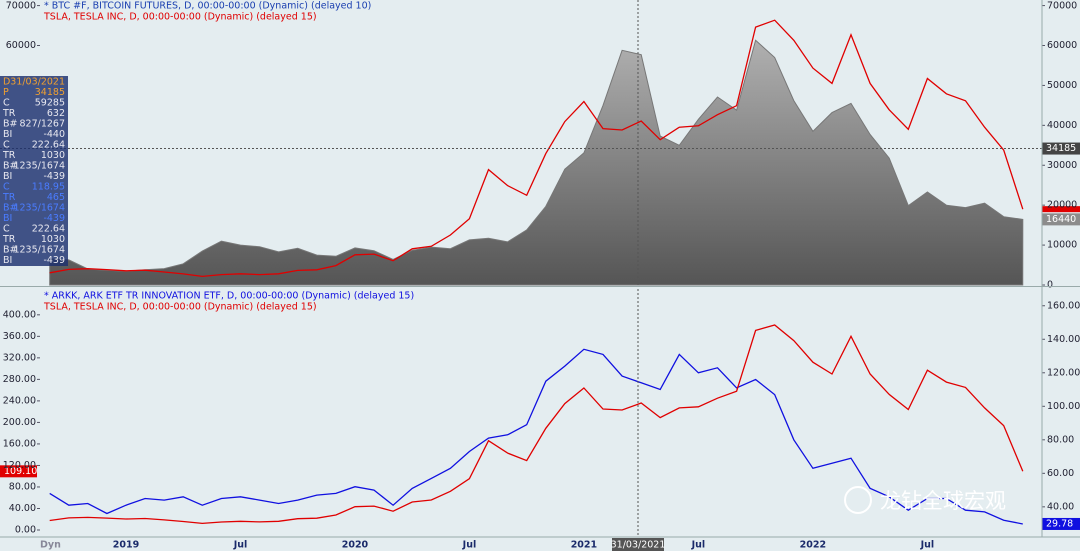 This screenshot has width=1080, height=551. I want to click on y-tick-label: 240.00, so click(19, 400).